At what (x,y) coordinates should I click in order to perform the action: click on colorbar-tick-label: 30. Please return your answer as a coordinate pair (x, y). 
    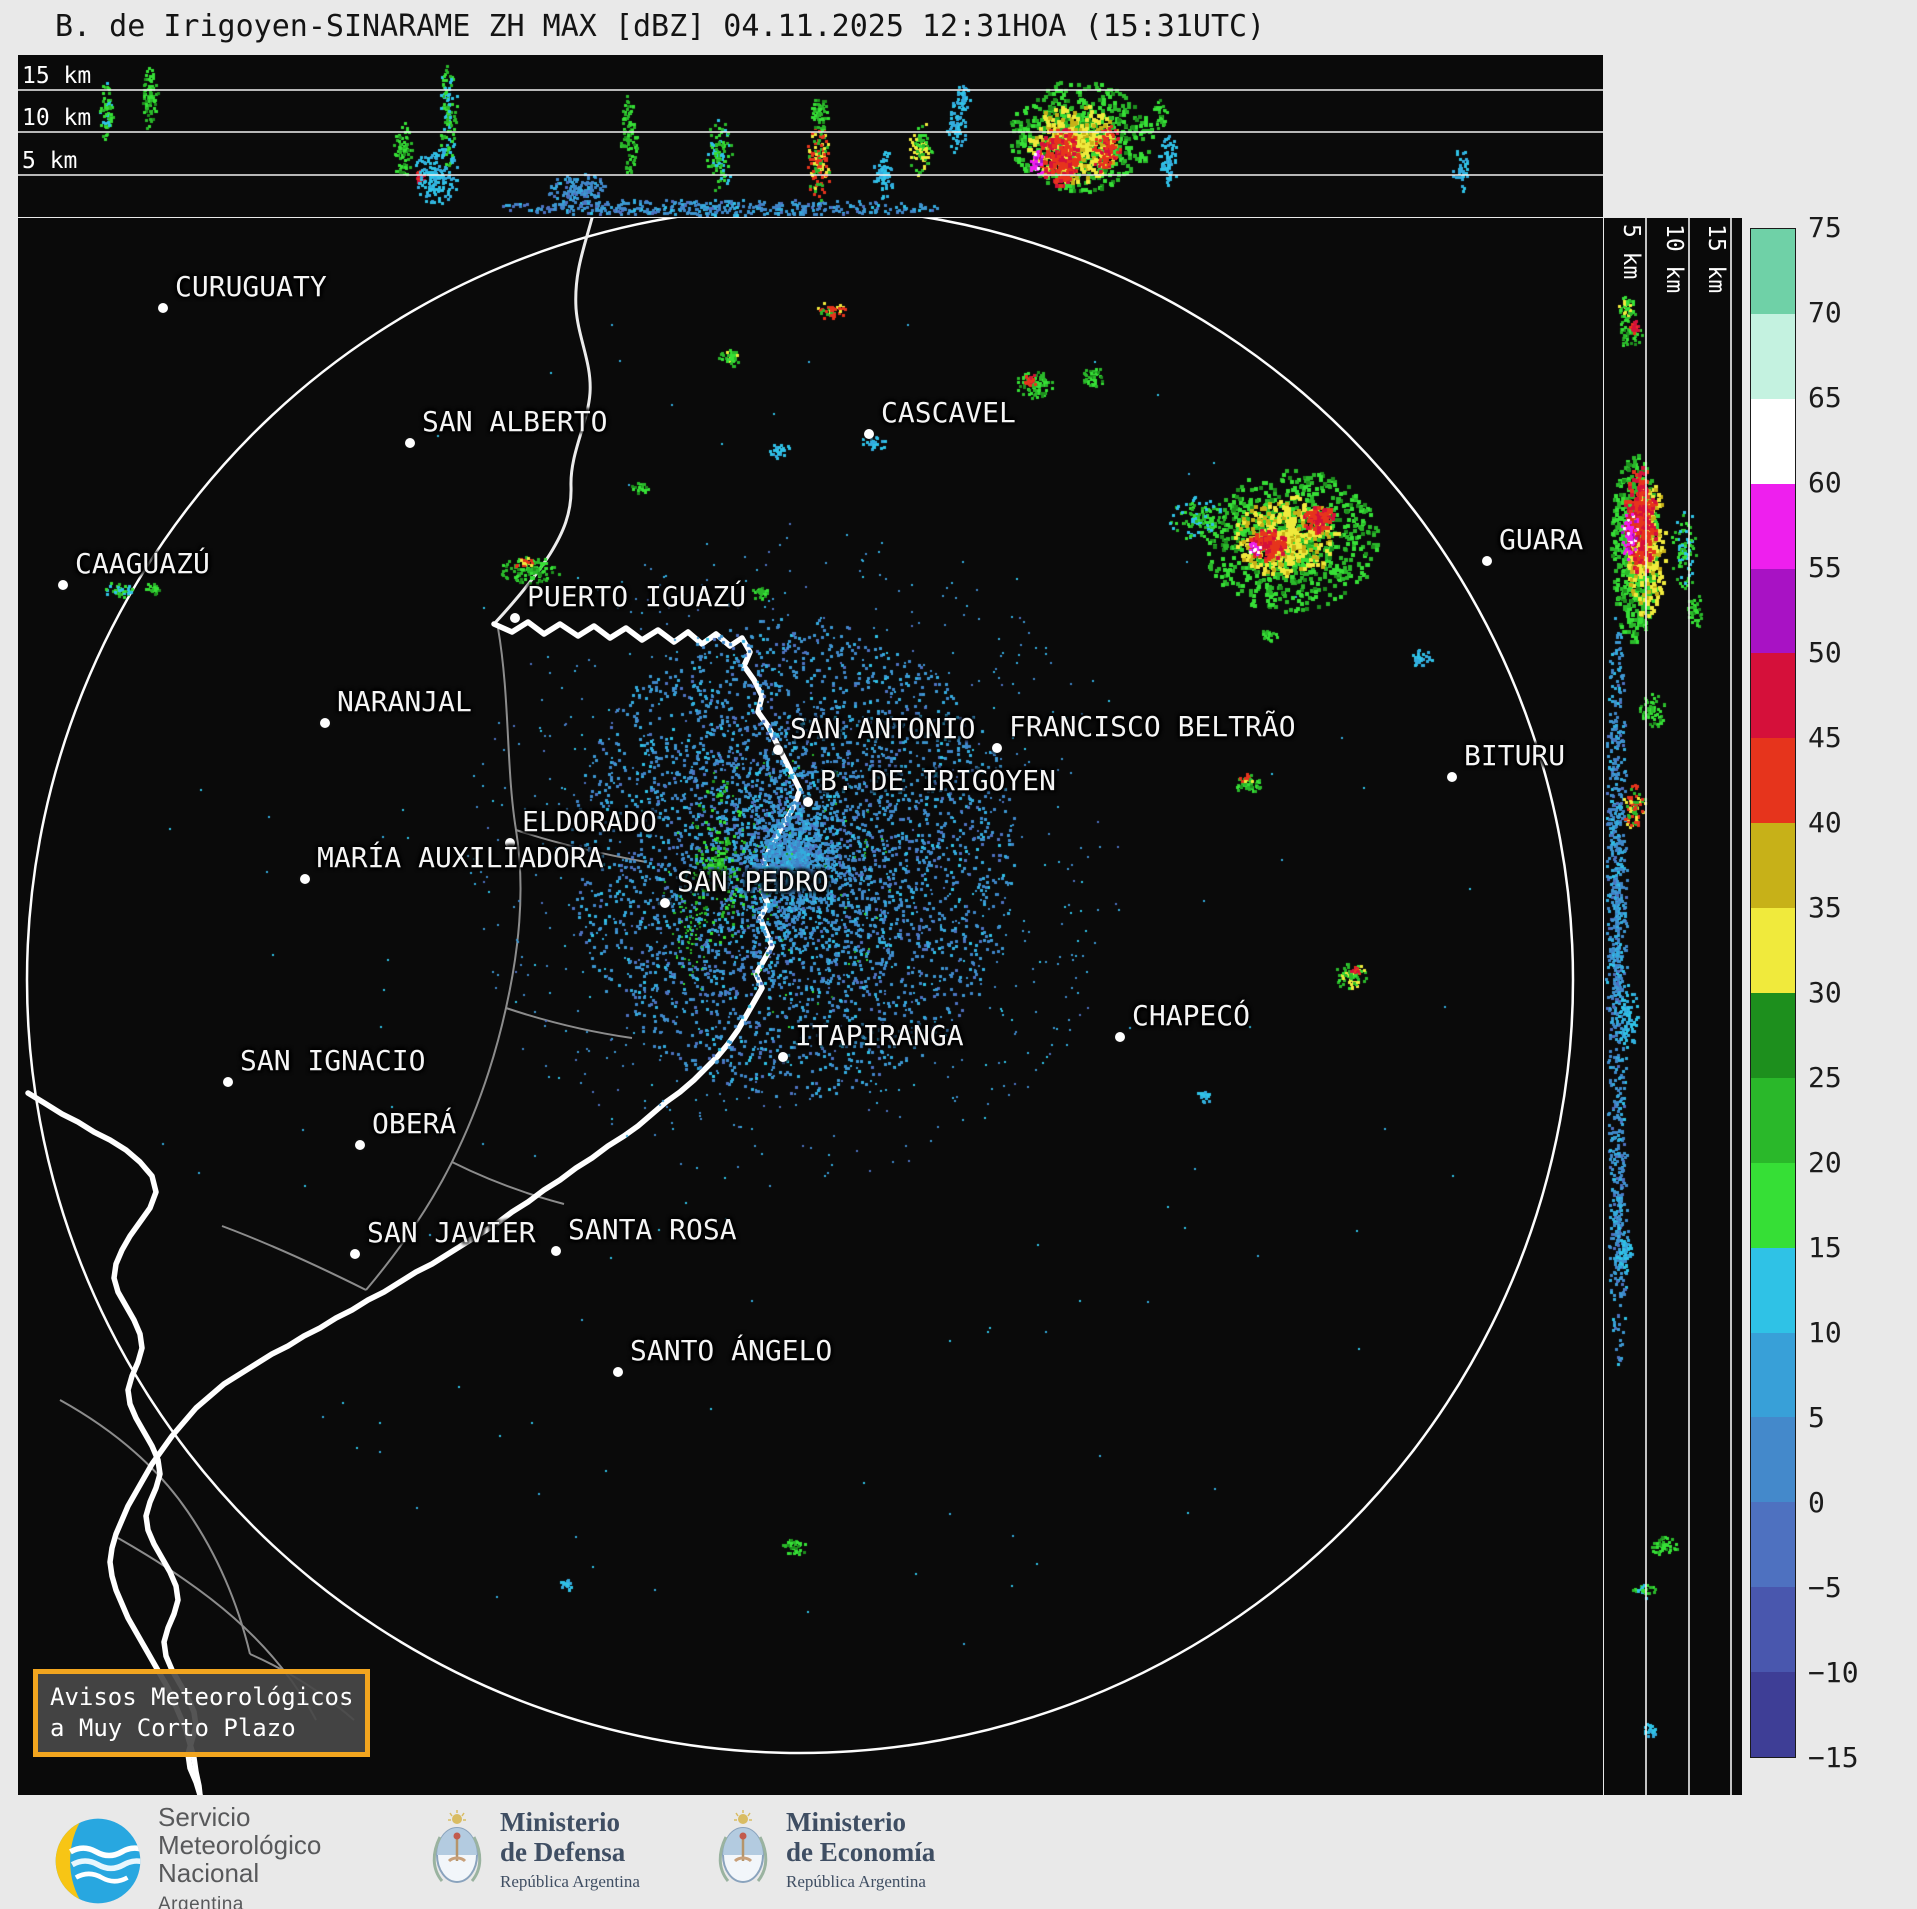
    Looking at the image, I should click on (1825, 992).